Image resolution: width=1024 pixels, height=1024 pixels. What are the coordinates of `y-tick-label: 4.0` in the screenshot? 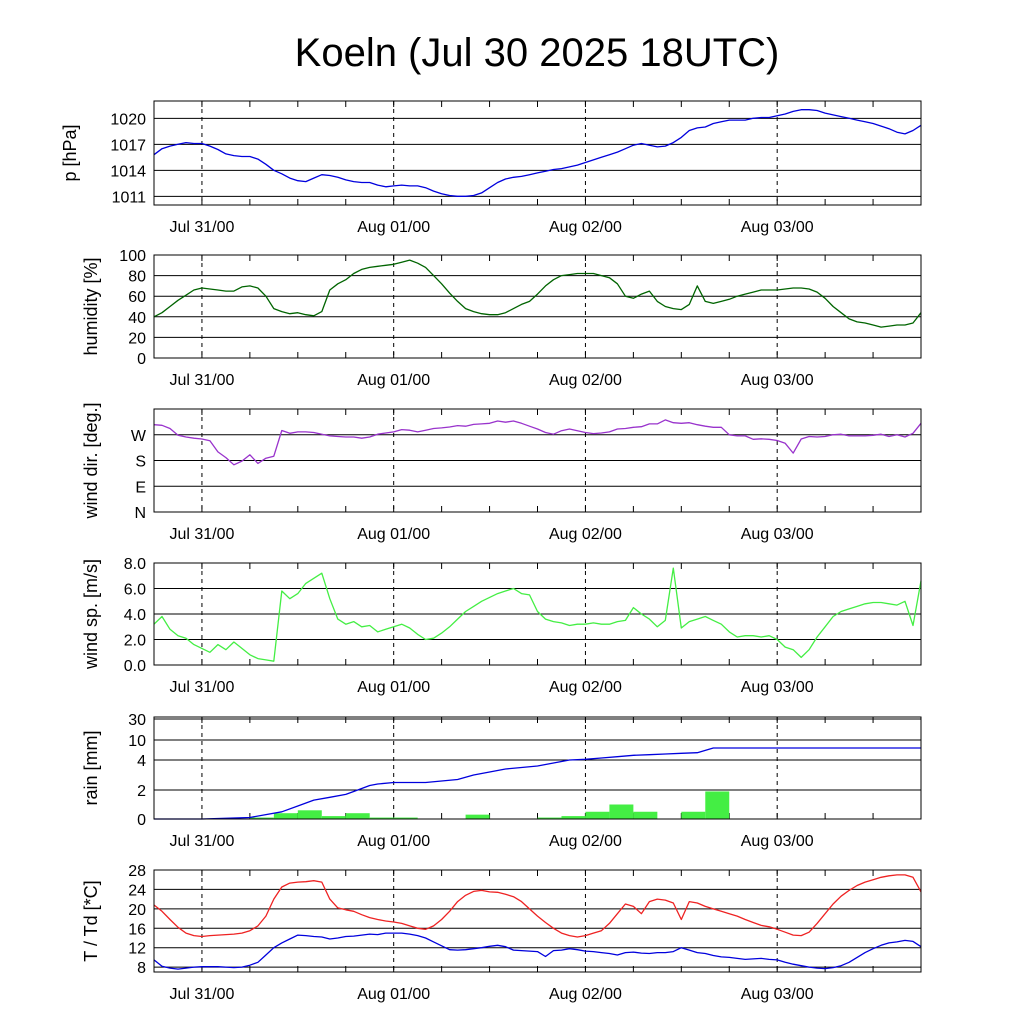 It's located at (135, 615).